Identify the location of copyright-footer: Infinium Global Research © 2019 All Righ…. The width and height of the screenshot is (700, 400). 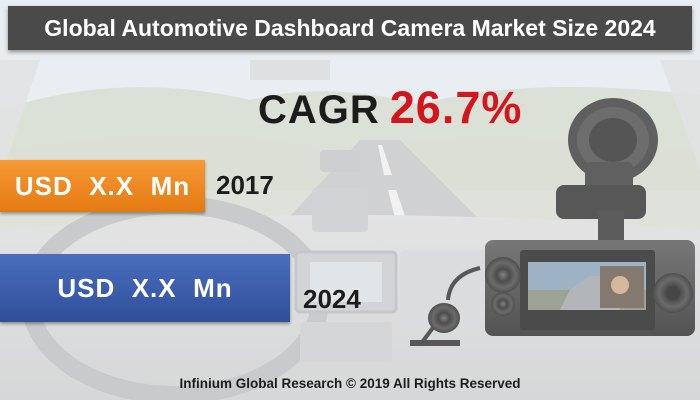
(350, 383).